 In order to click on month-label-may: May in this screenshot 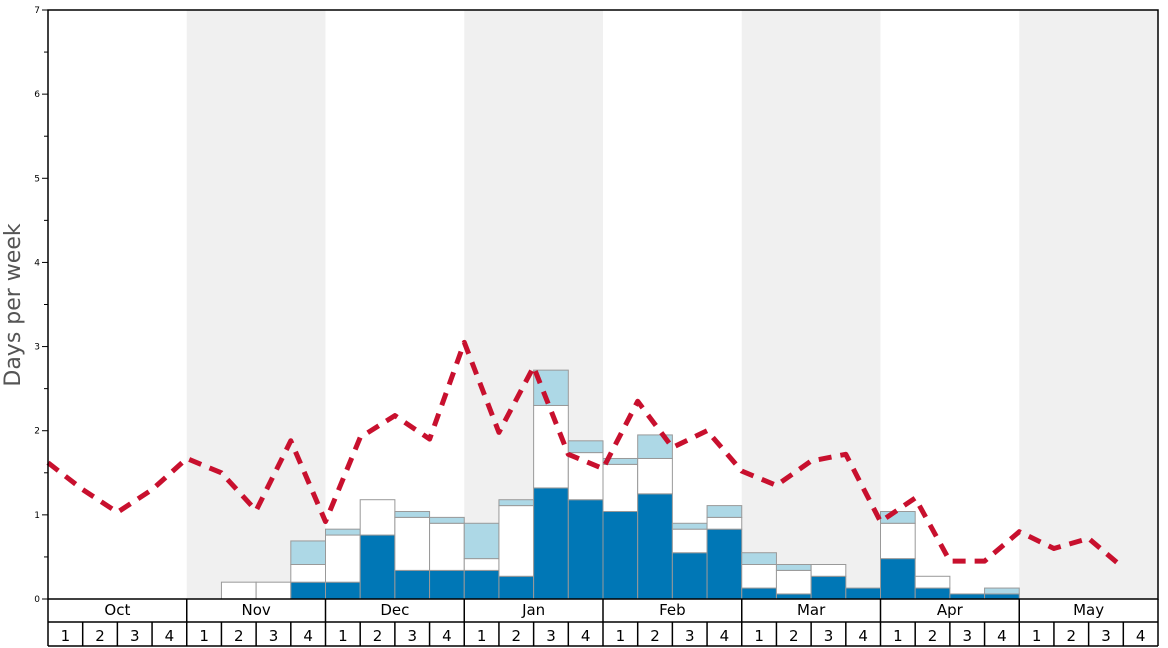, I will do `click(1088, 610)`.